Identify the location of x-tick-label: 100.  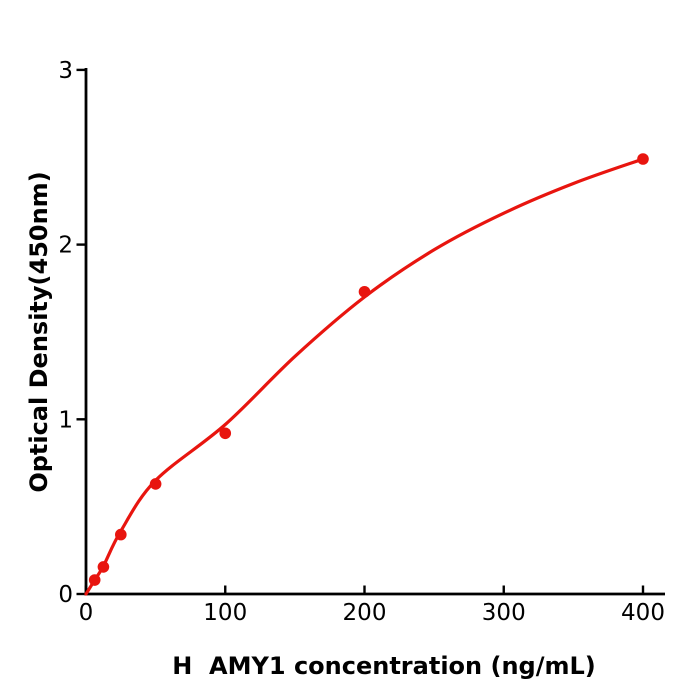
(225, 613).